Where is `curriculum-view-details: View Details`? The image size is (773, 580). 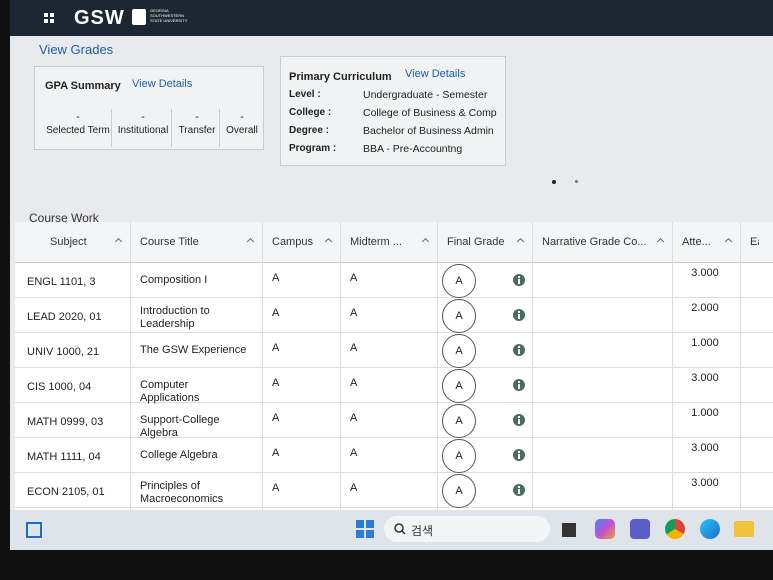 curriculum-view-details: View Details is located at coordinates (435, 74).